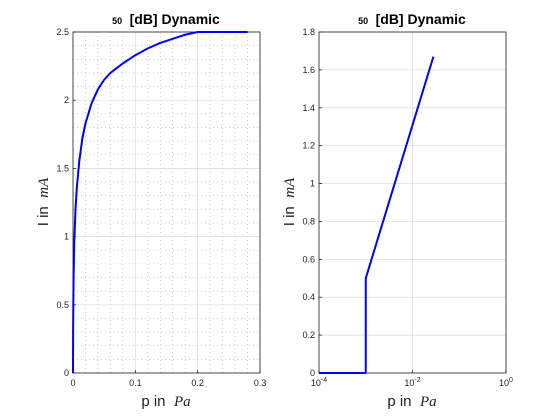  What do you see at coordinates (411, 401) in the screenshot?
I see `right-x-axis-label: p in Pa` at bounding box center [411, 401].